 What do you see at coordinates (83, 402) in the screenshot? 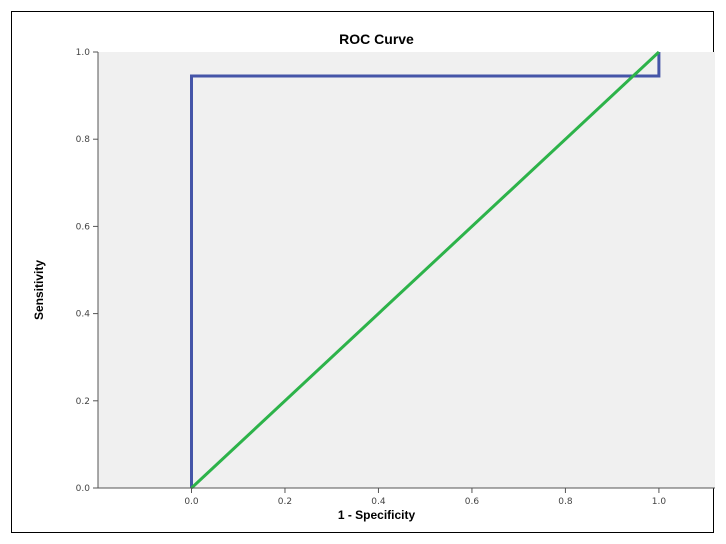
I see `y-tick-label: 0.2` at bounding box center [83, 402].